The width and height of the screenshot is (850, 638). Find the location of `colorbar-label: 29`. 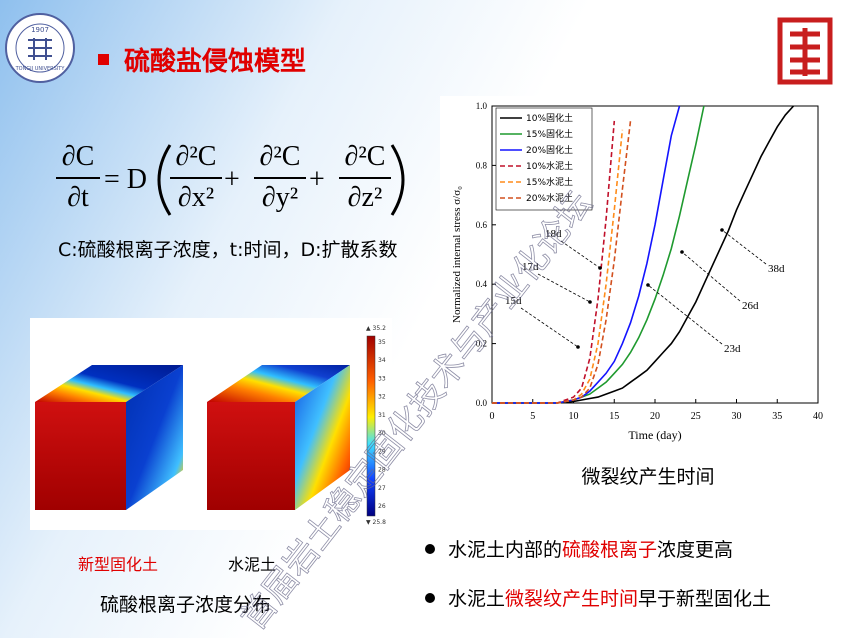

colorbar-label: 29 is located at coordinates (382, 451).